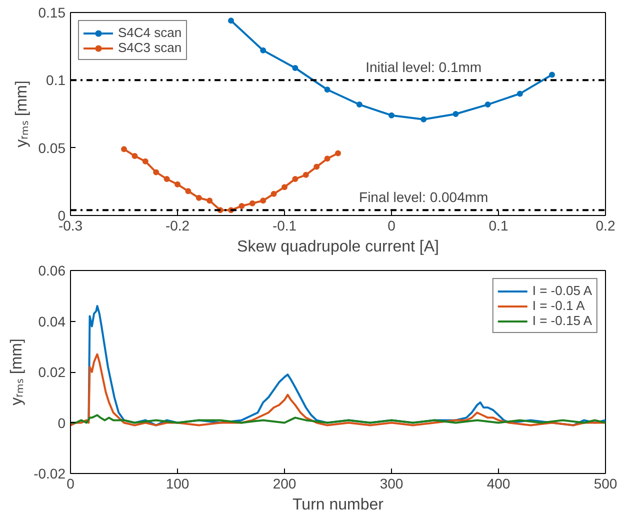 This screenshot has width=625, height=516. I want to click on legend-label: I = -0.05 A, so click(562, 290).